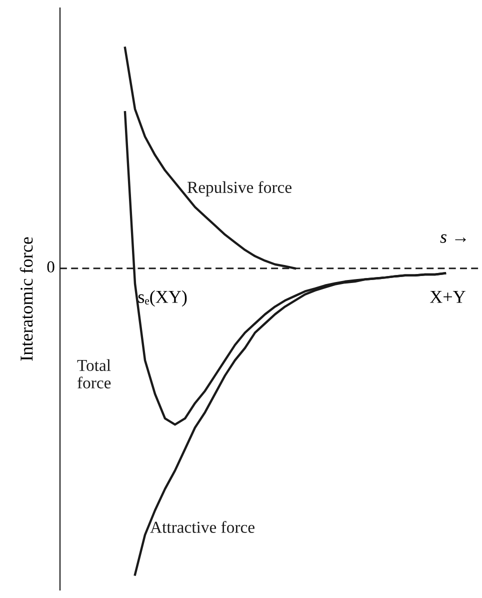 The image size is (482, 598). Describe the element at coordinates (448, 296) in the screenshot. I see `annotation: X+Y` at that location.